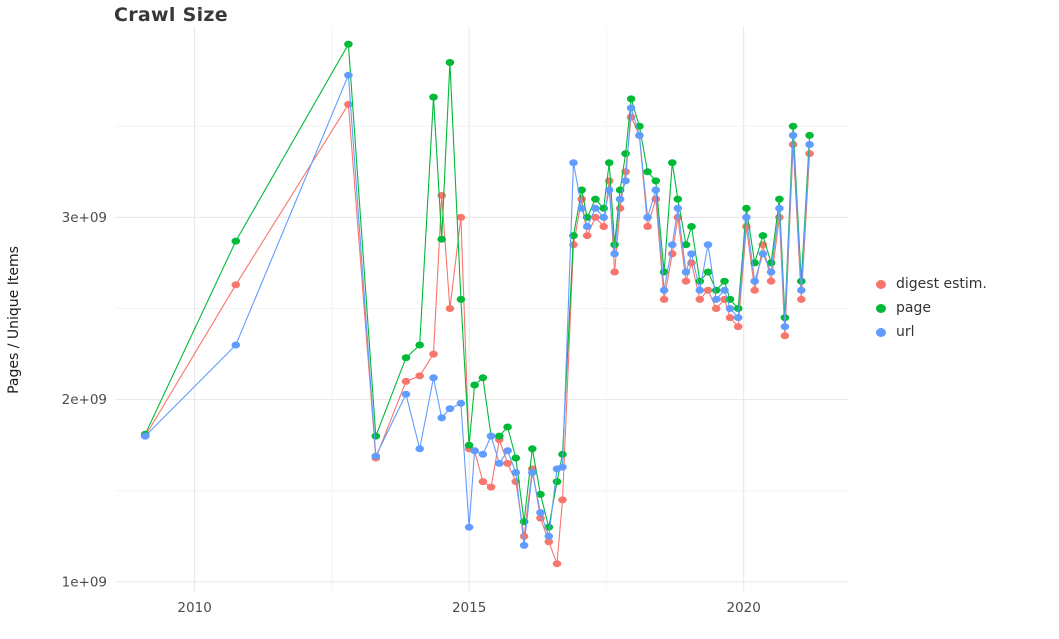 This screenshot has height=639, width=1059. Describe the element at coordinates (469, 608) in the screenshot. I see `x-tick-label: 2015` at that location.